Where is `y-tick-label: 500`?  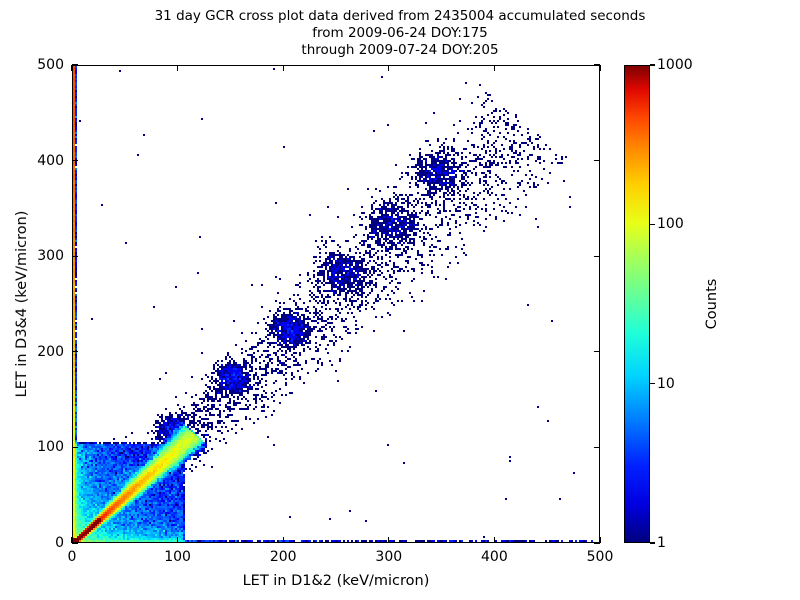
y-tick-label: 500 is located at coordinates (50, 65).